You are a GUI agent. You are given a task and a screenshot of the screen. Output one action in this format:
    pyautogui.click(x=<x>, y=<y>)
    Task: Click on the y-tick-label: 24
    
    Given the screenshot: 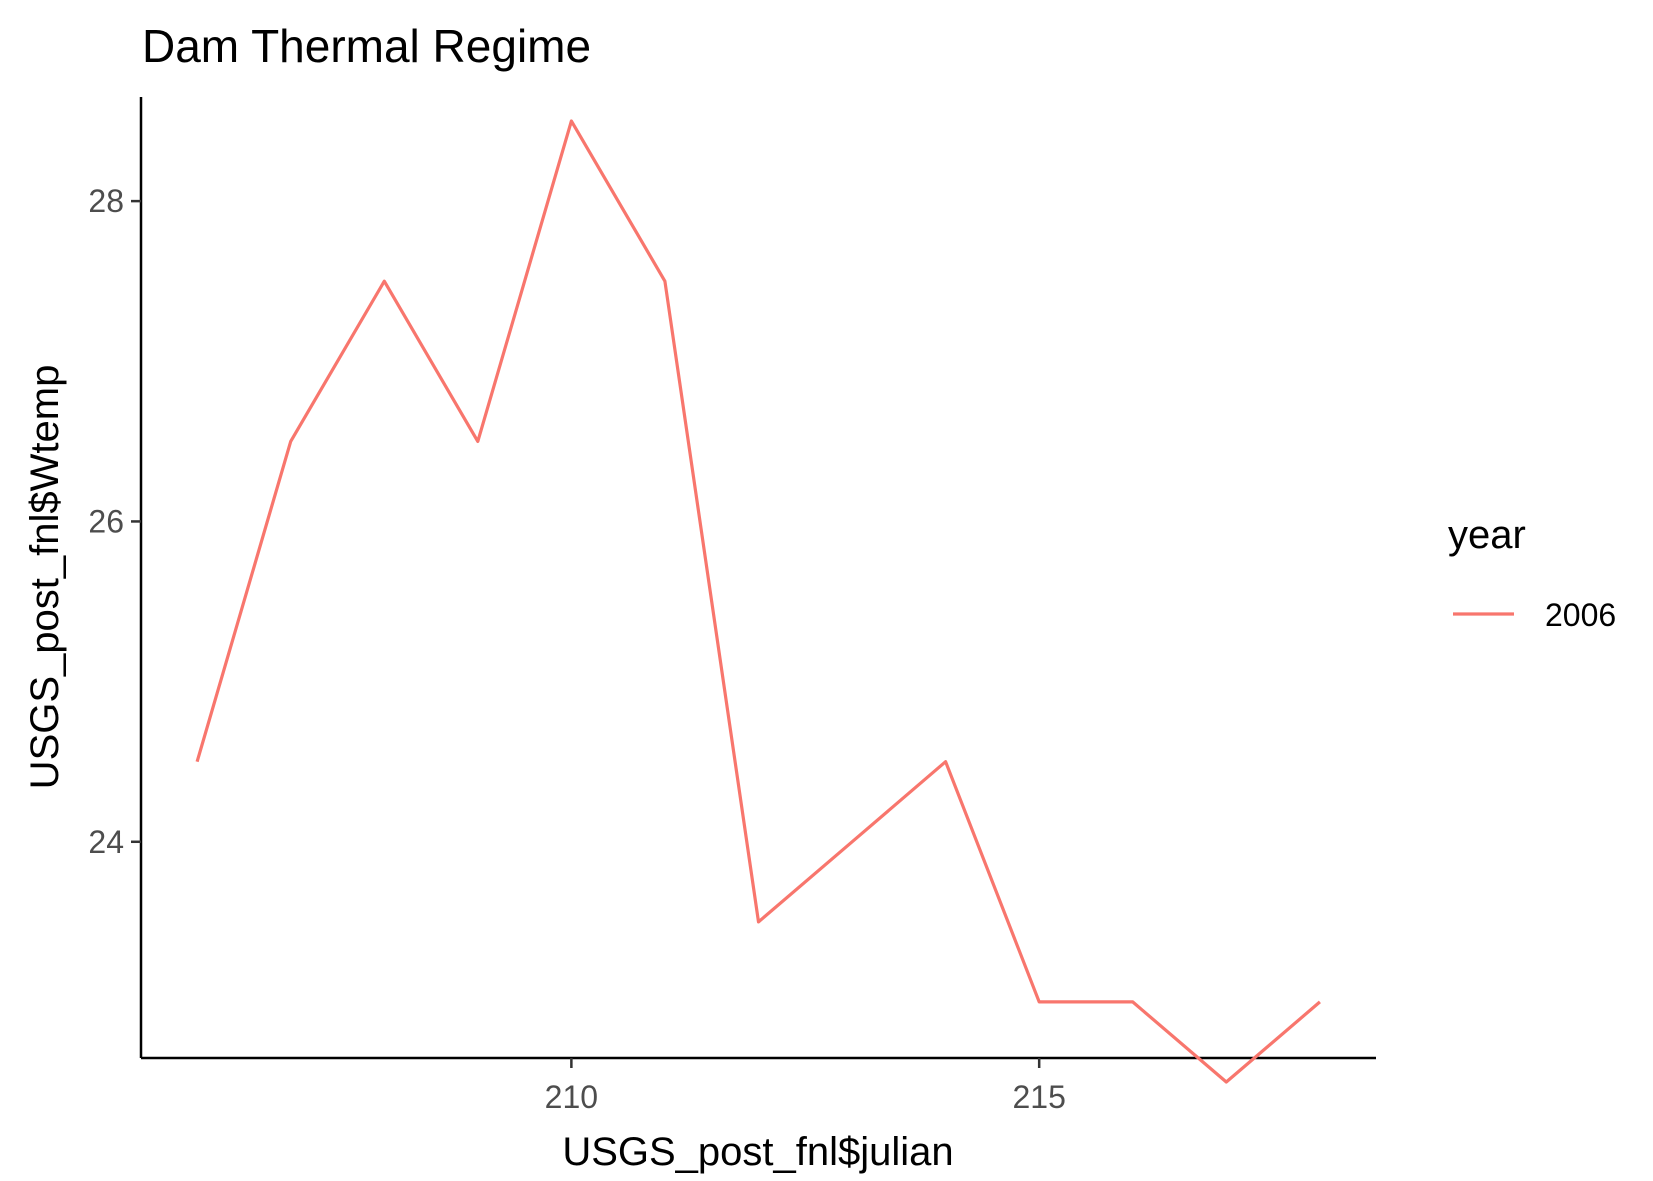 What is the action you would take?
    pyautogui.click(x=106, y=842)
    